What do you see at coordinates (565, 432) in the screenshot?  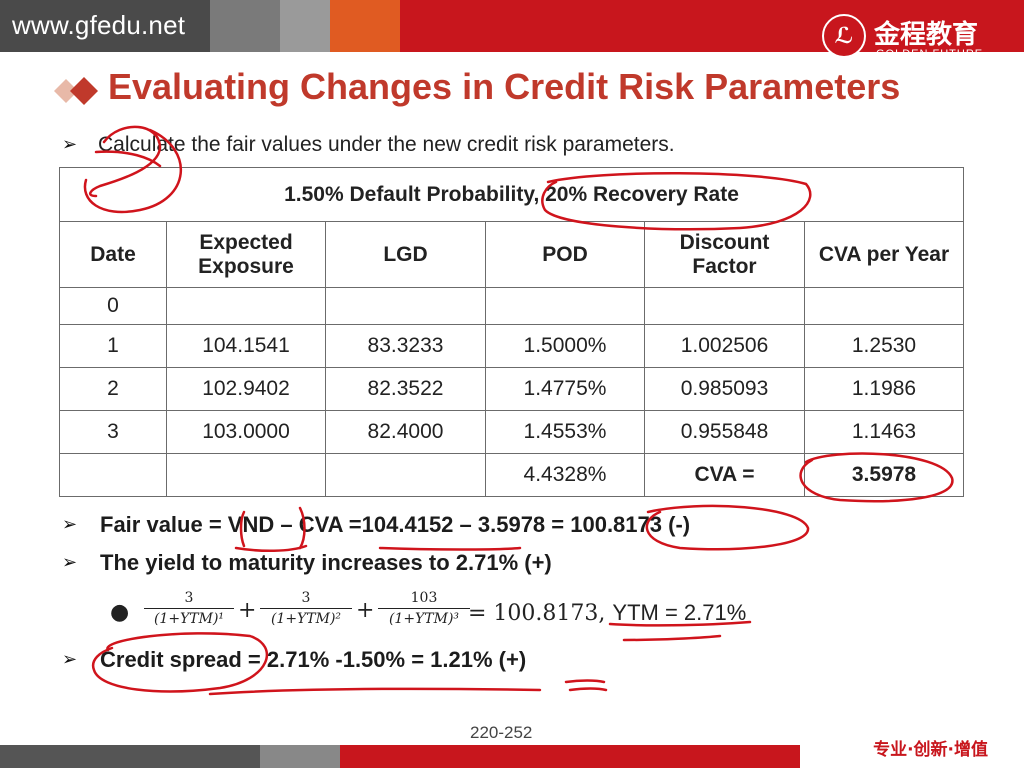 I see `table-cell: 1.4553%` at bounding box center [565, 432].